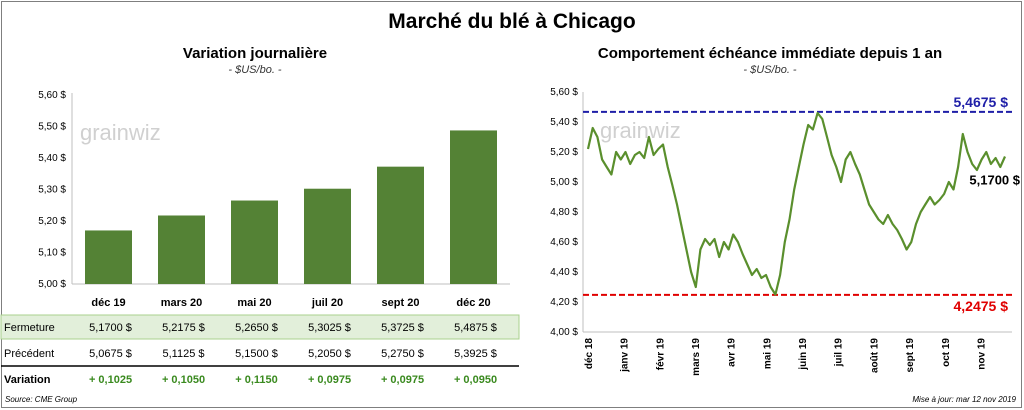 Image resolution: width=1024 pixels, height=410 pixels. What do you see at coordinates (473, 303) in the screenshot?
I see `x-category-label: déc 20` at bounding box center [473, 303].